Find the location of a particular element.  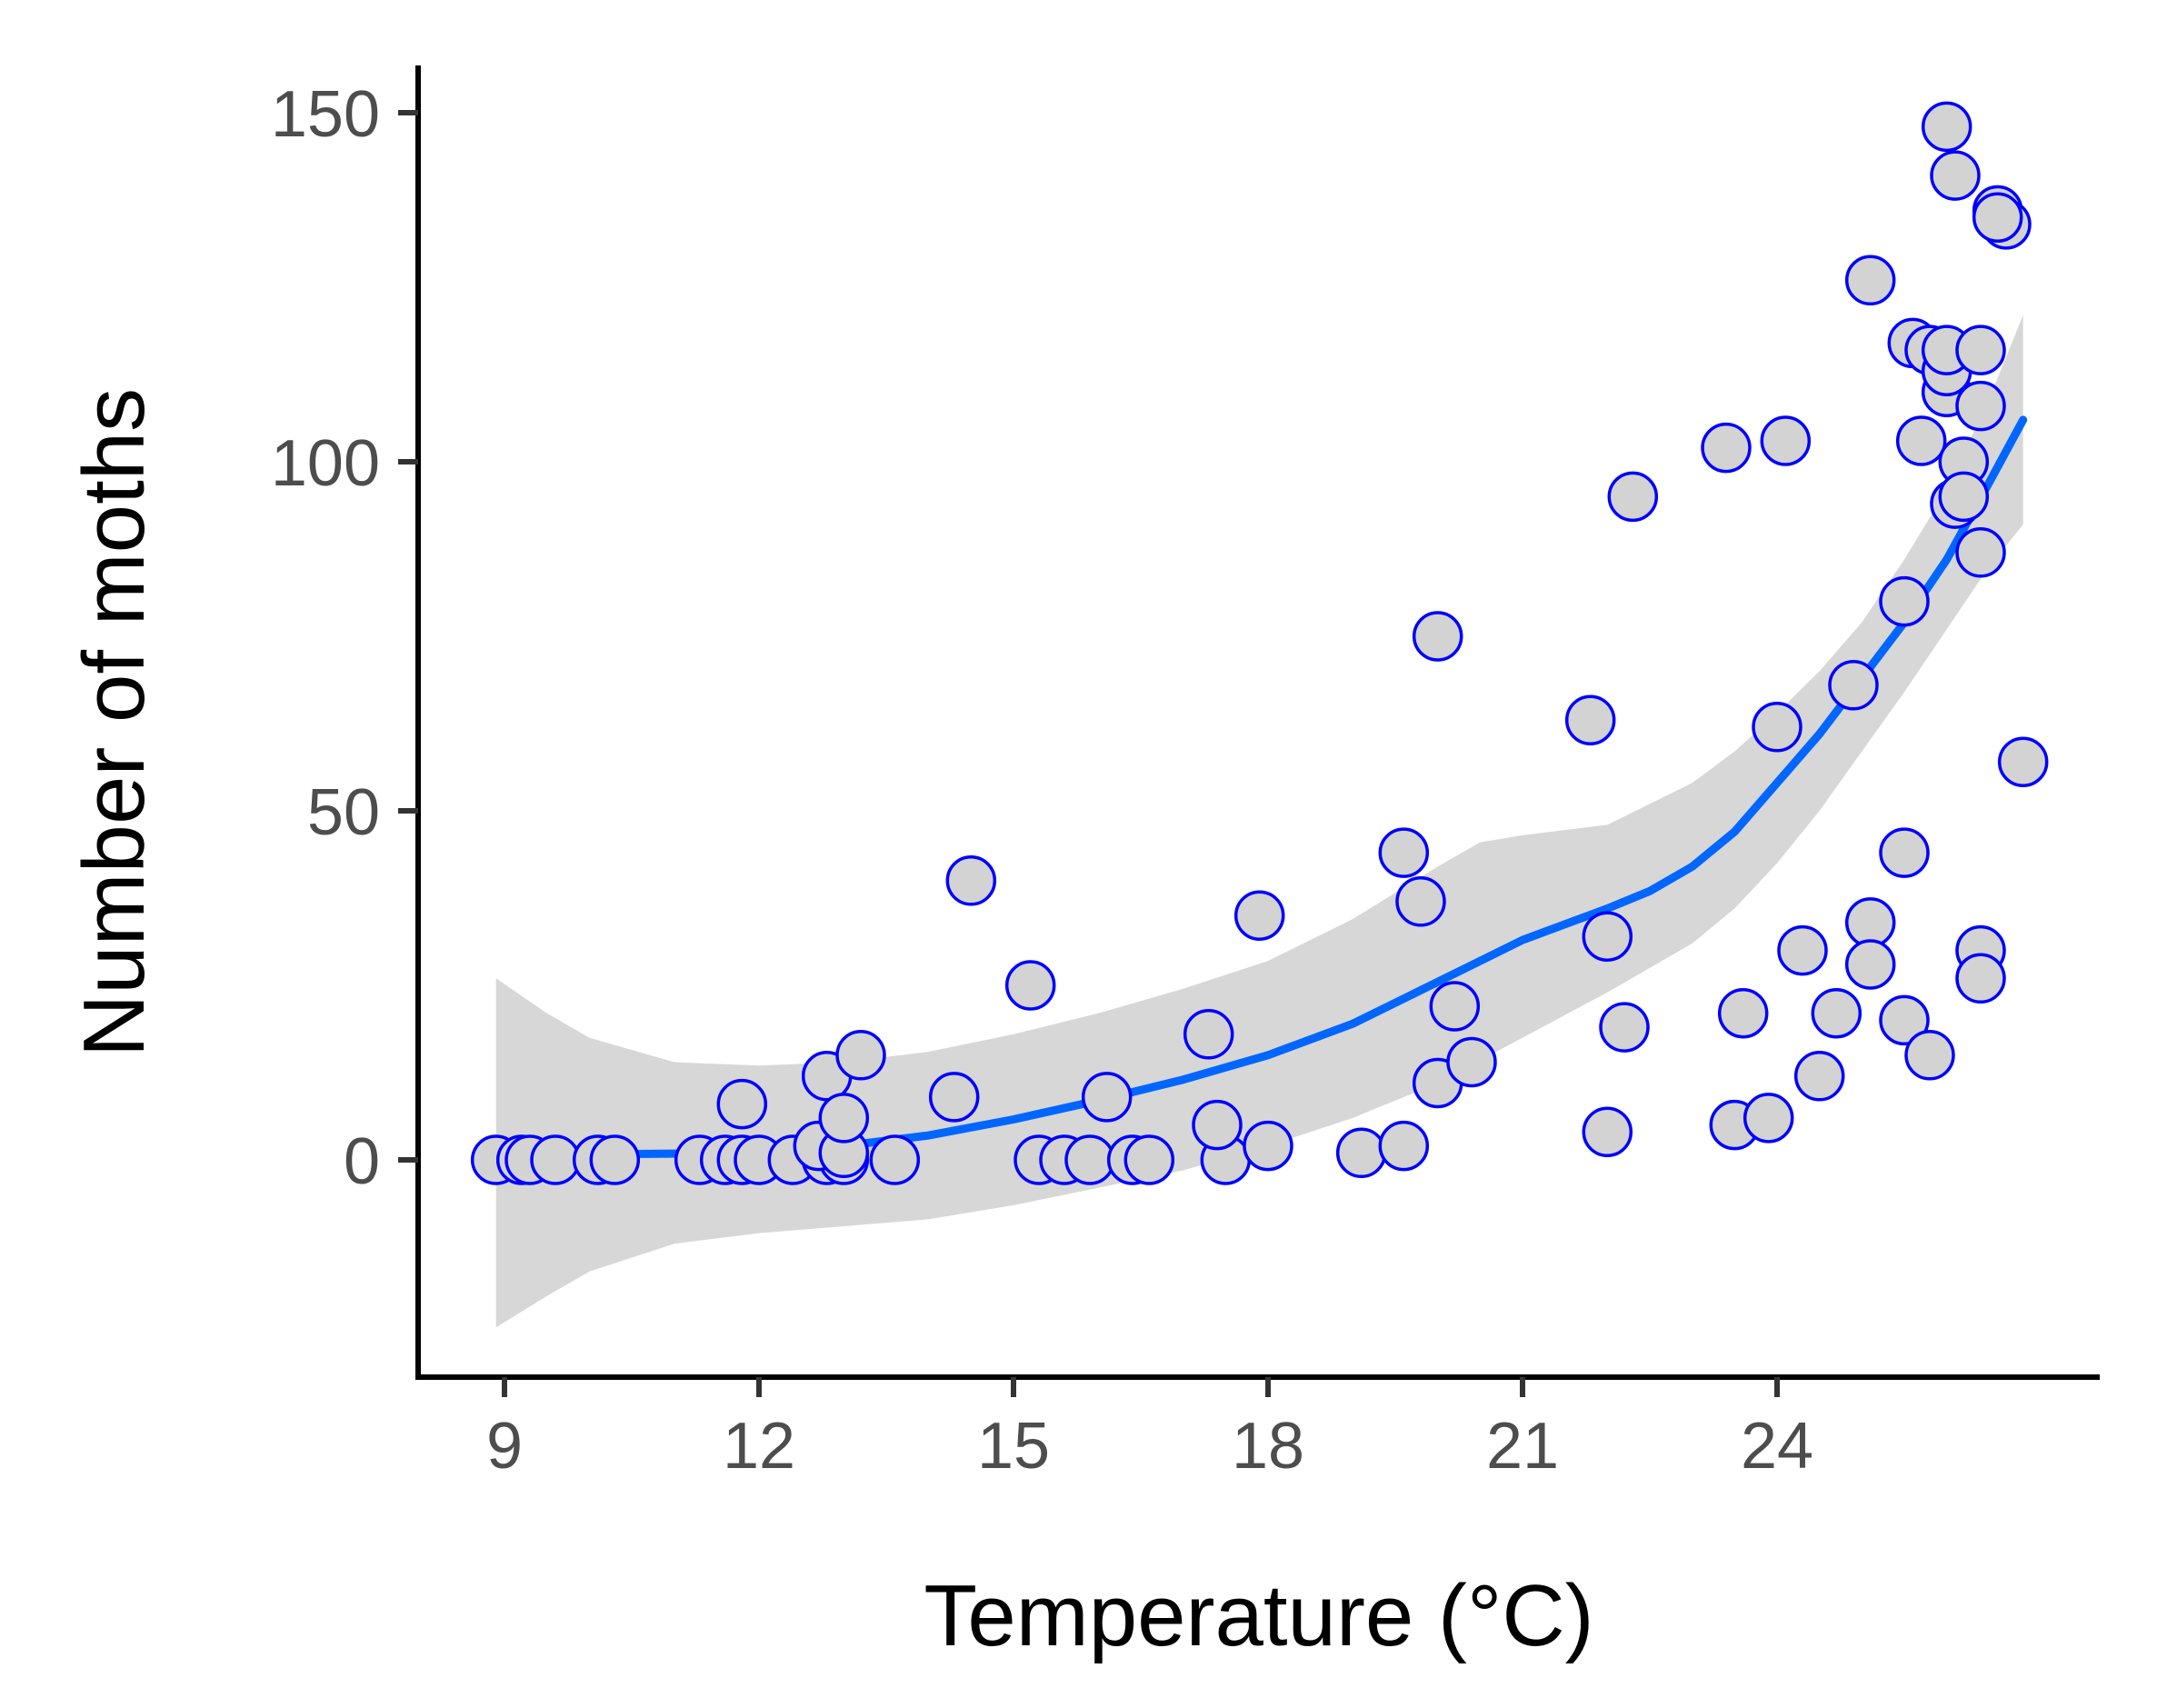

x-axis-ticks: 9 12 15 18 21 24 is located at coordinates (1149, 1430).